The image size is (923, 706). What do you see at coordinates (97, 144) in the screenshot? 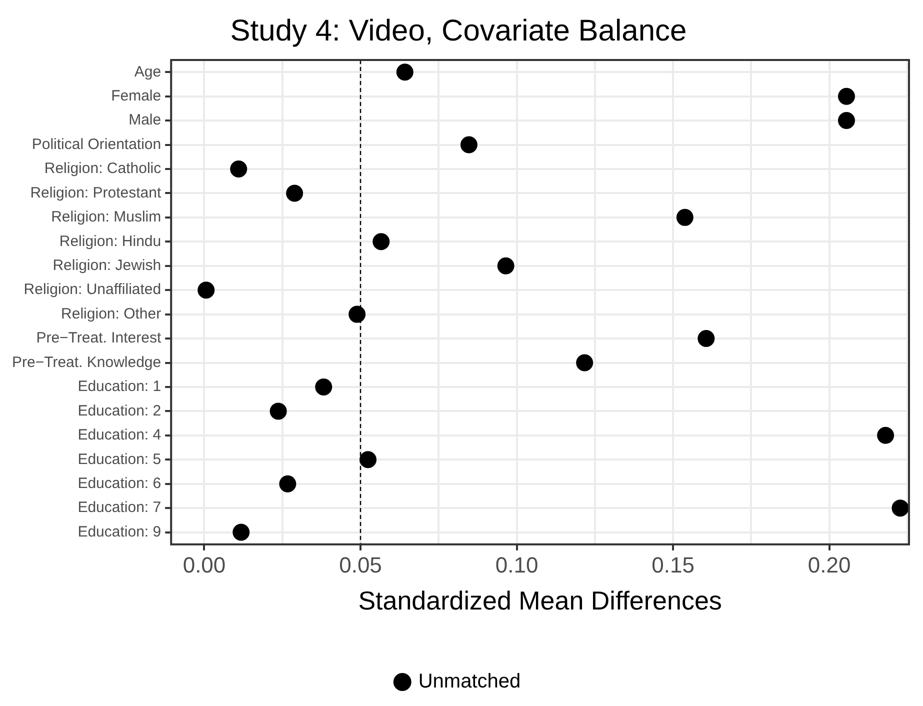
I see `y-tick-label: Political Orientation` at bounding box center [97, 144].